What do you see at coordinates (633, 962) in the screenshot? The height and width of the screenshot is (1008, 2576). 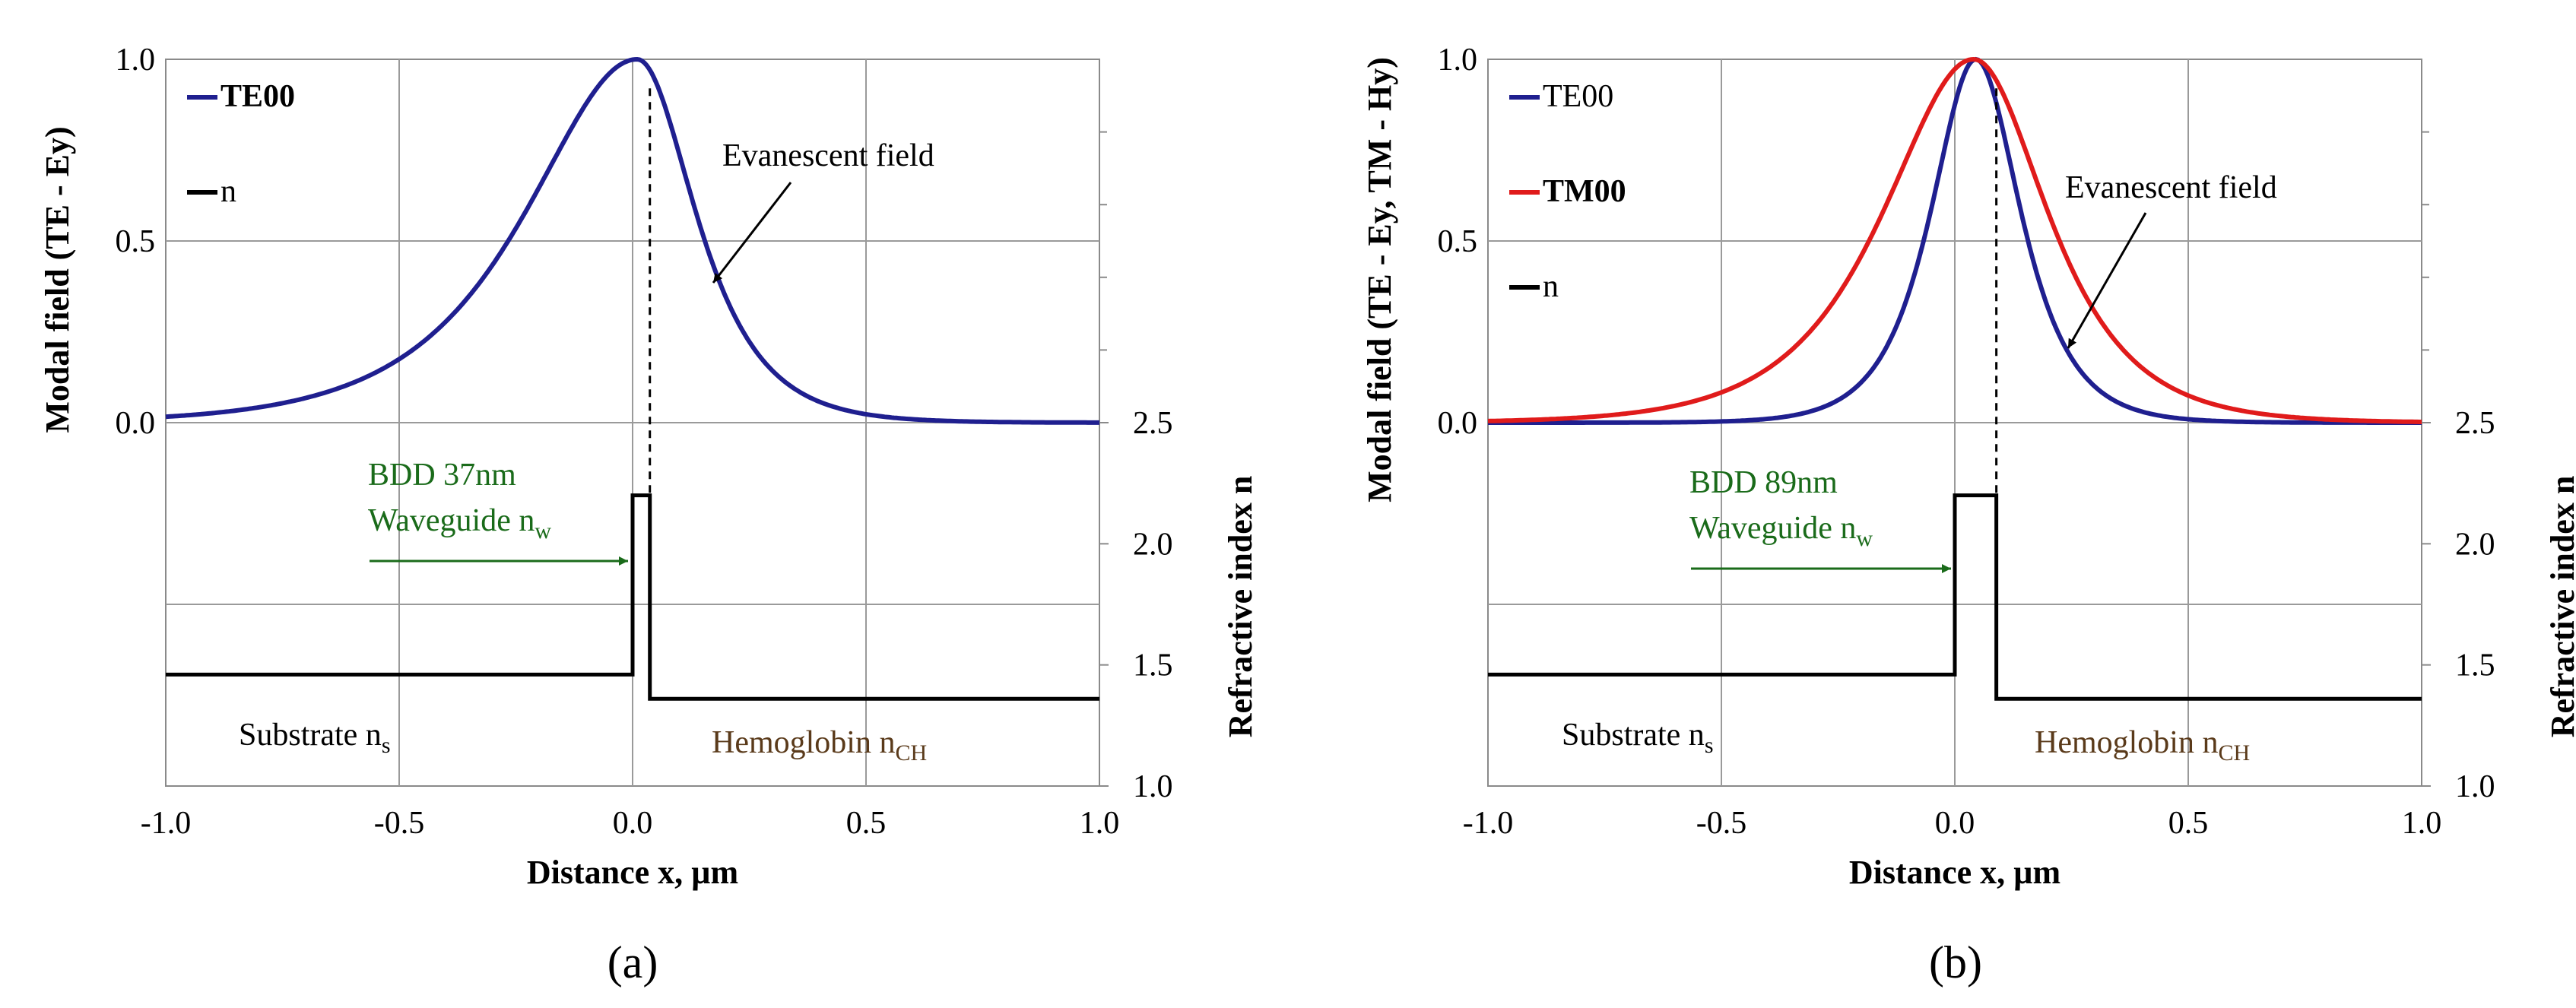 I see `panel-label: (a)` at bounding box center [633, 962].